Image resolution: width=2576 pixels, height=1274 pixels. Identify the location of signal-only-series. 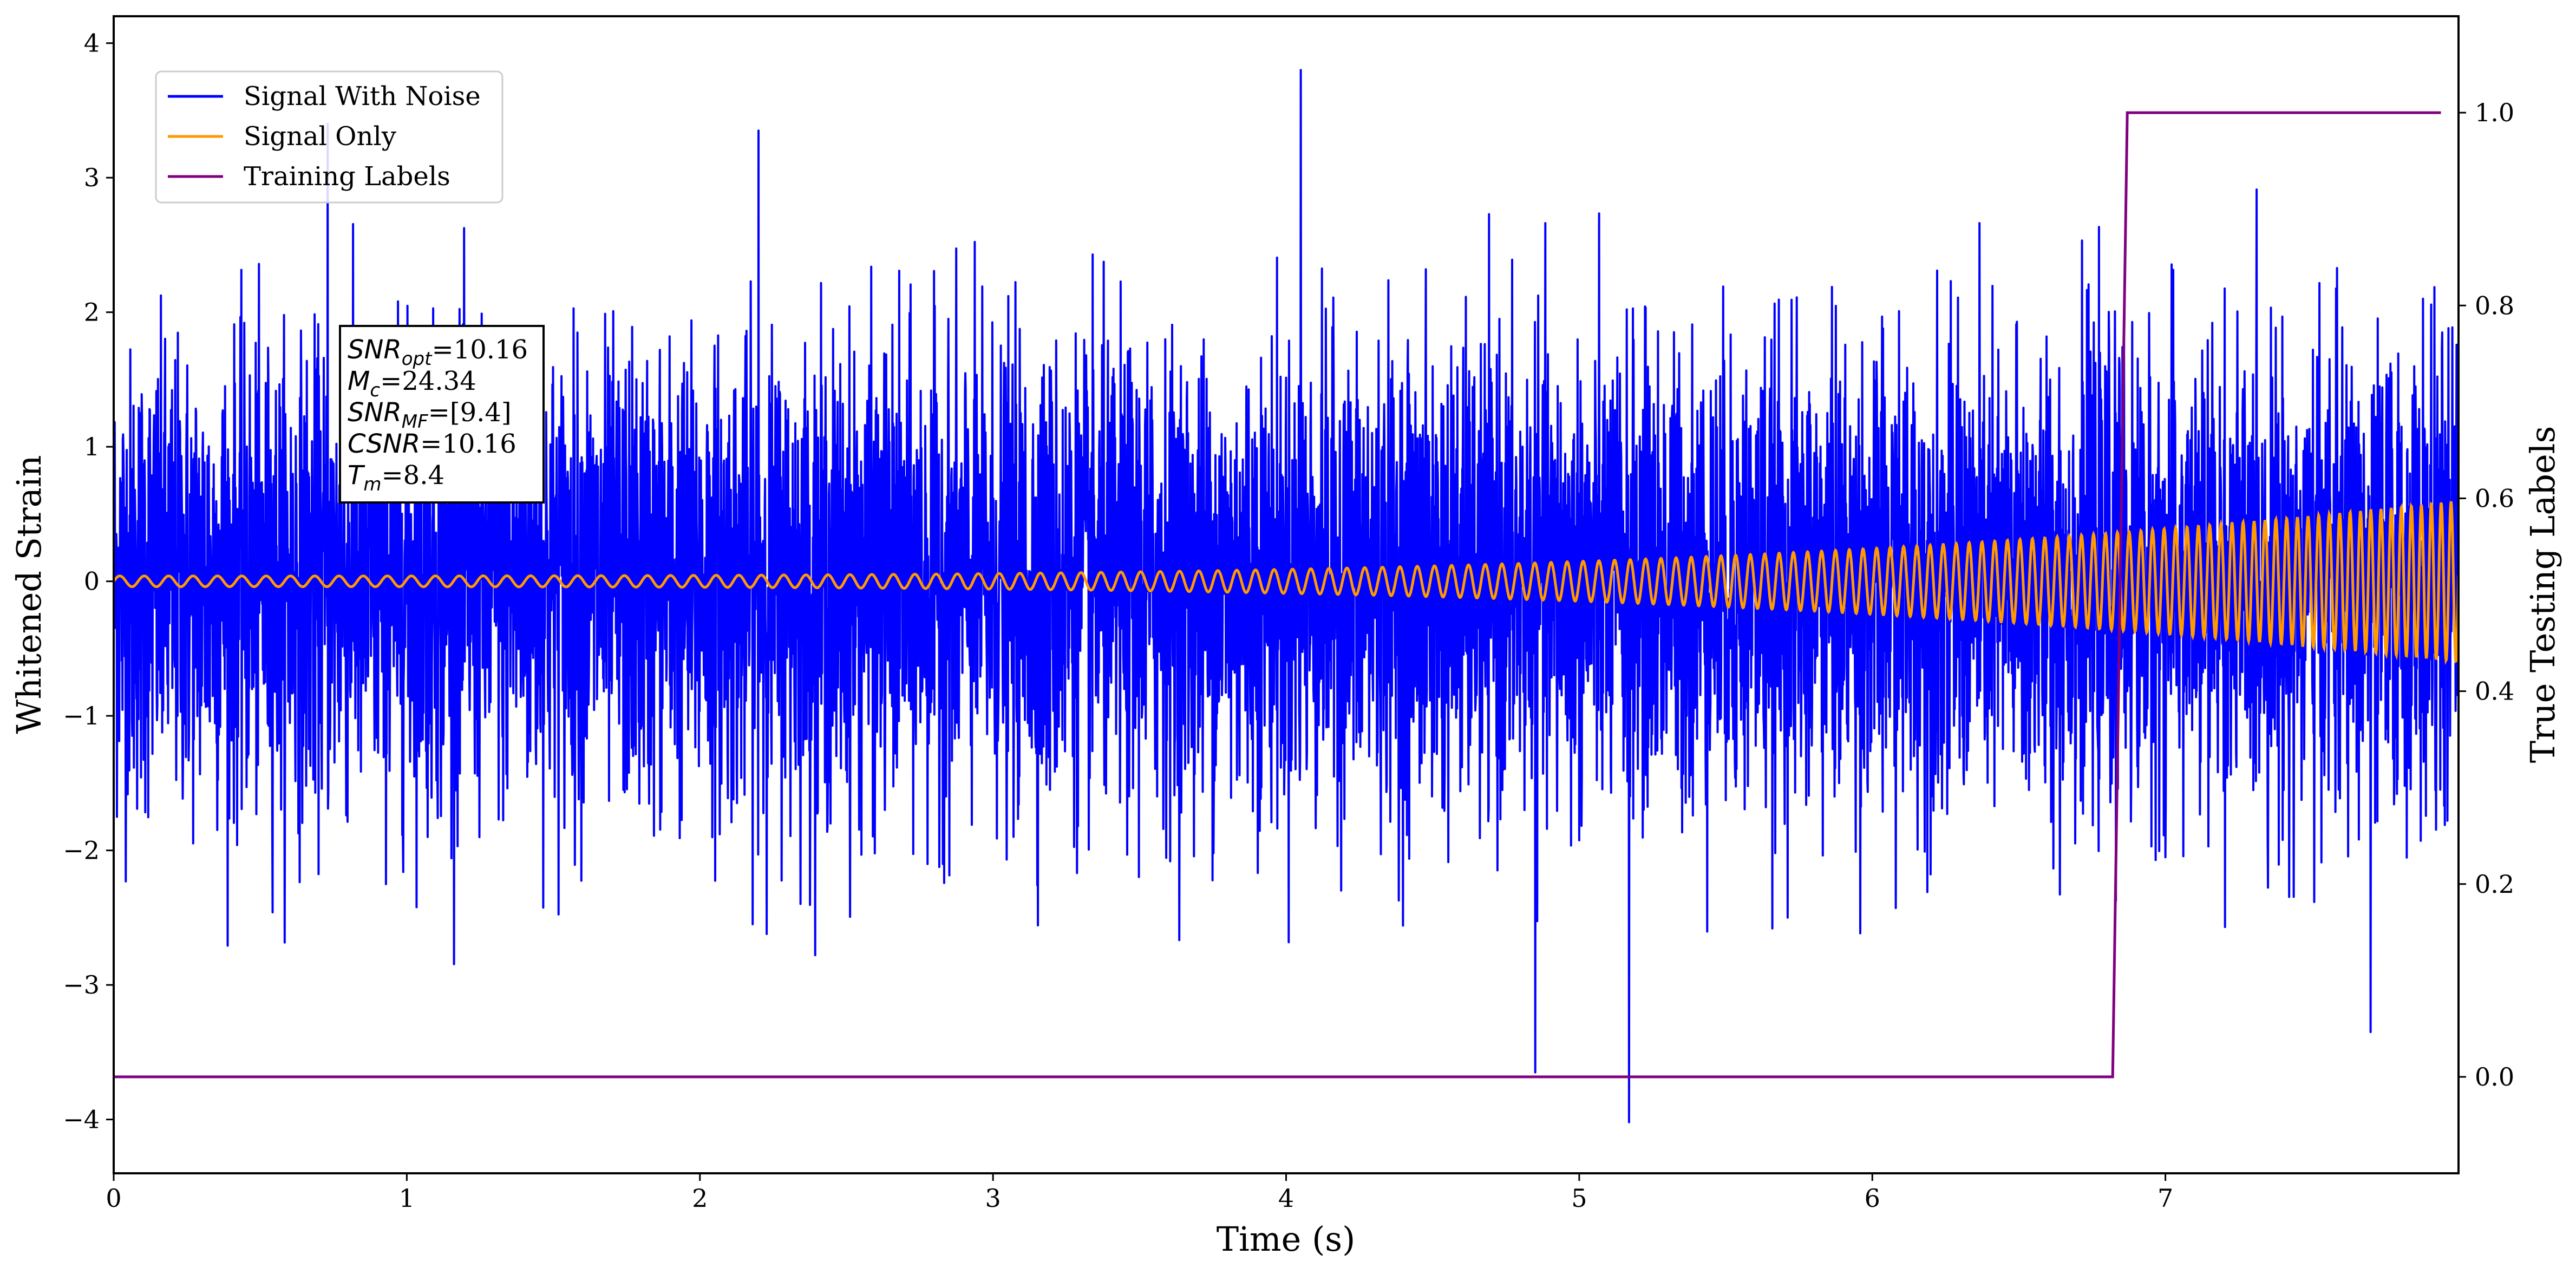
(1287, 583).